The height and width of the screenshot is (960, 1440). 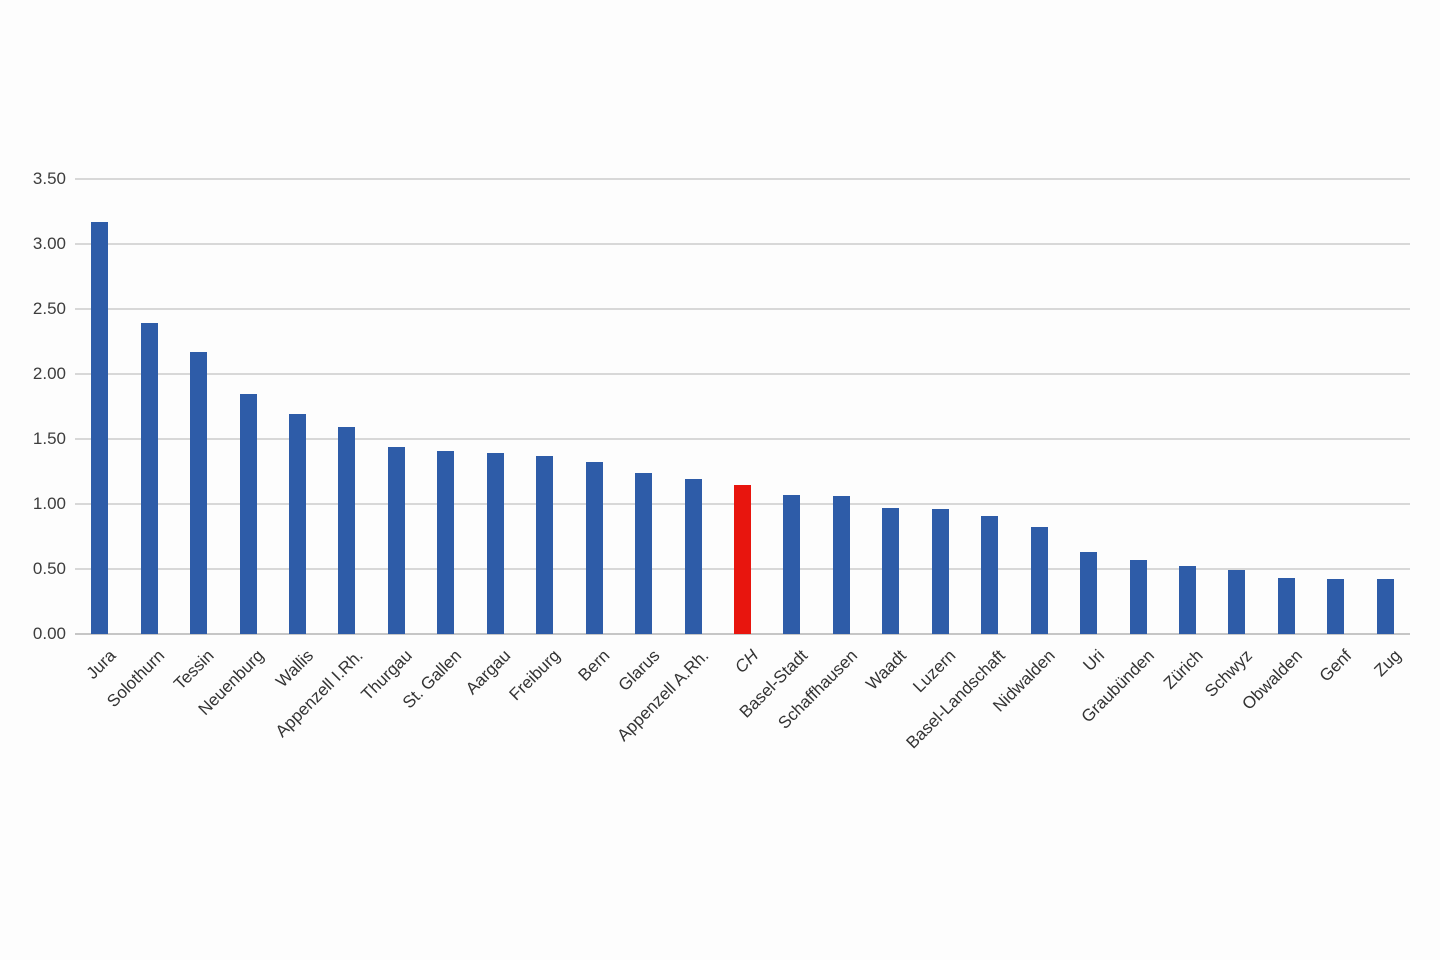 What do you see at coordinates (49, 308) in the screenshot?
I see `y-tick-label: 2.50` at bounding box center [49, 308].